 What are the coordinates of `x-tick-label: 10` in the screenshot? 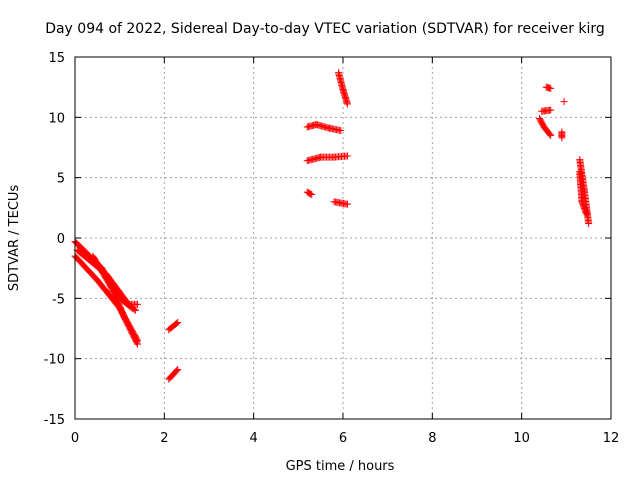 It's located at (521, 438).